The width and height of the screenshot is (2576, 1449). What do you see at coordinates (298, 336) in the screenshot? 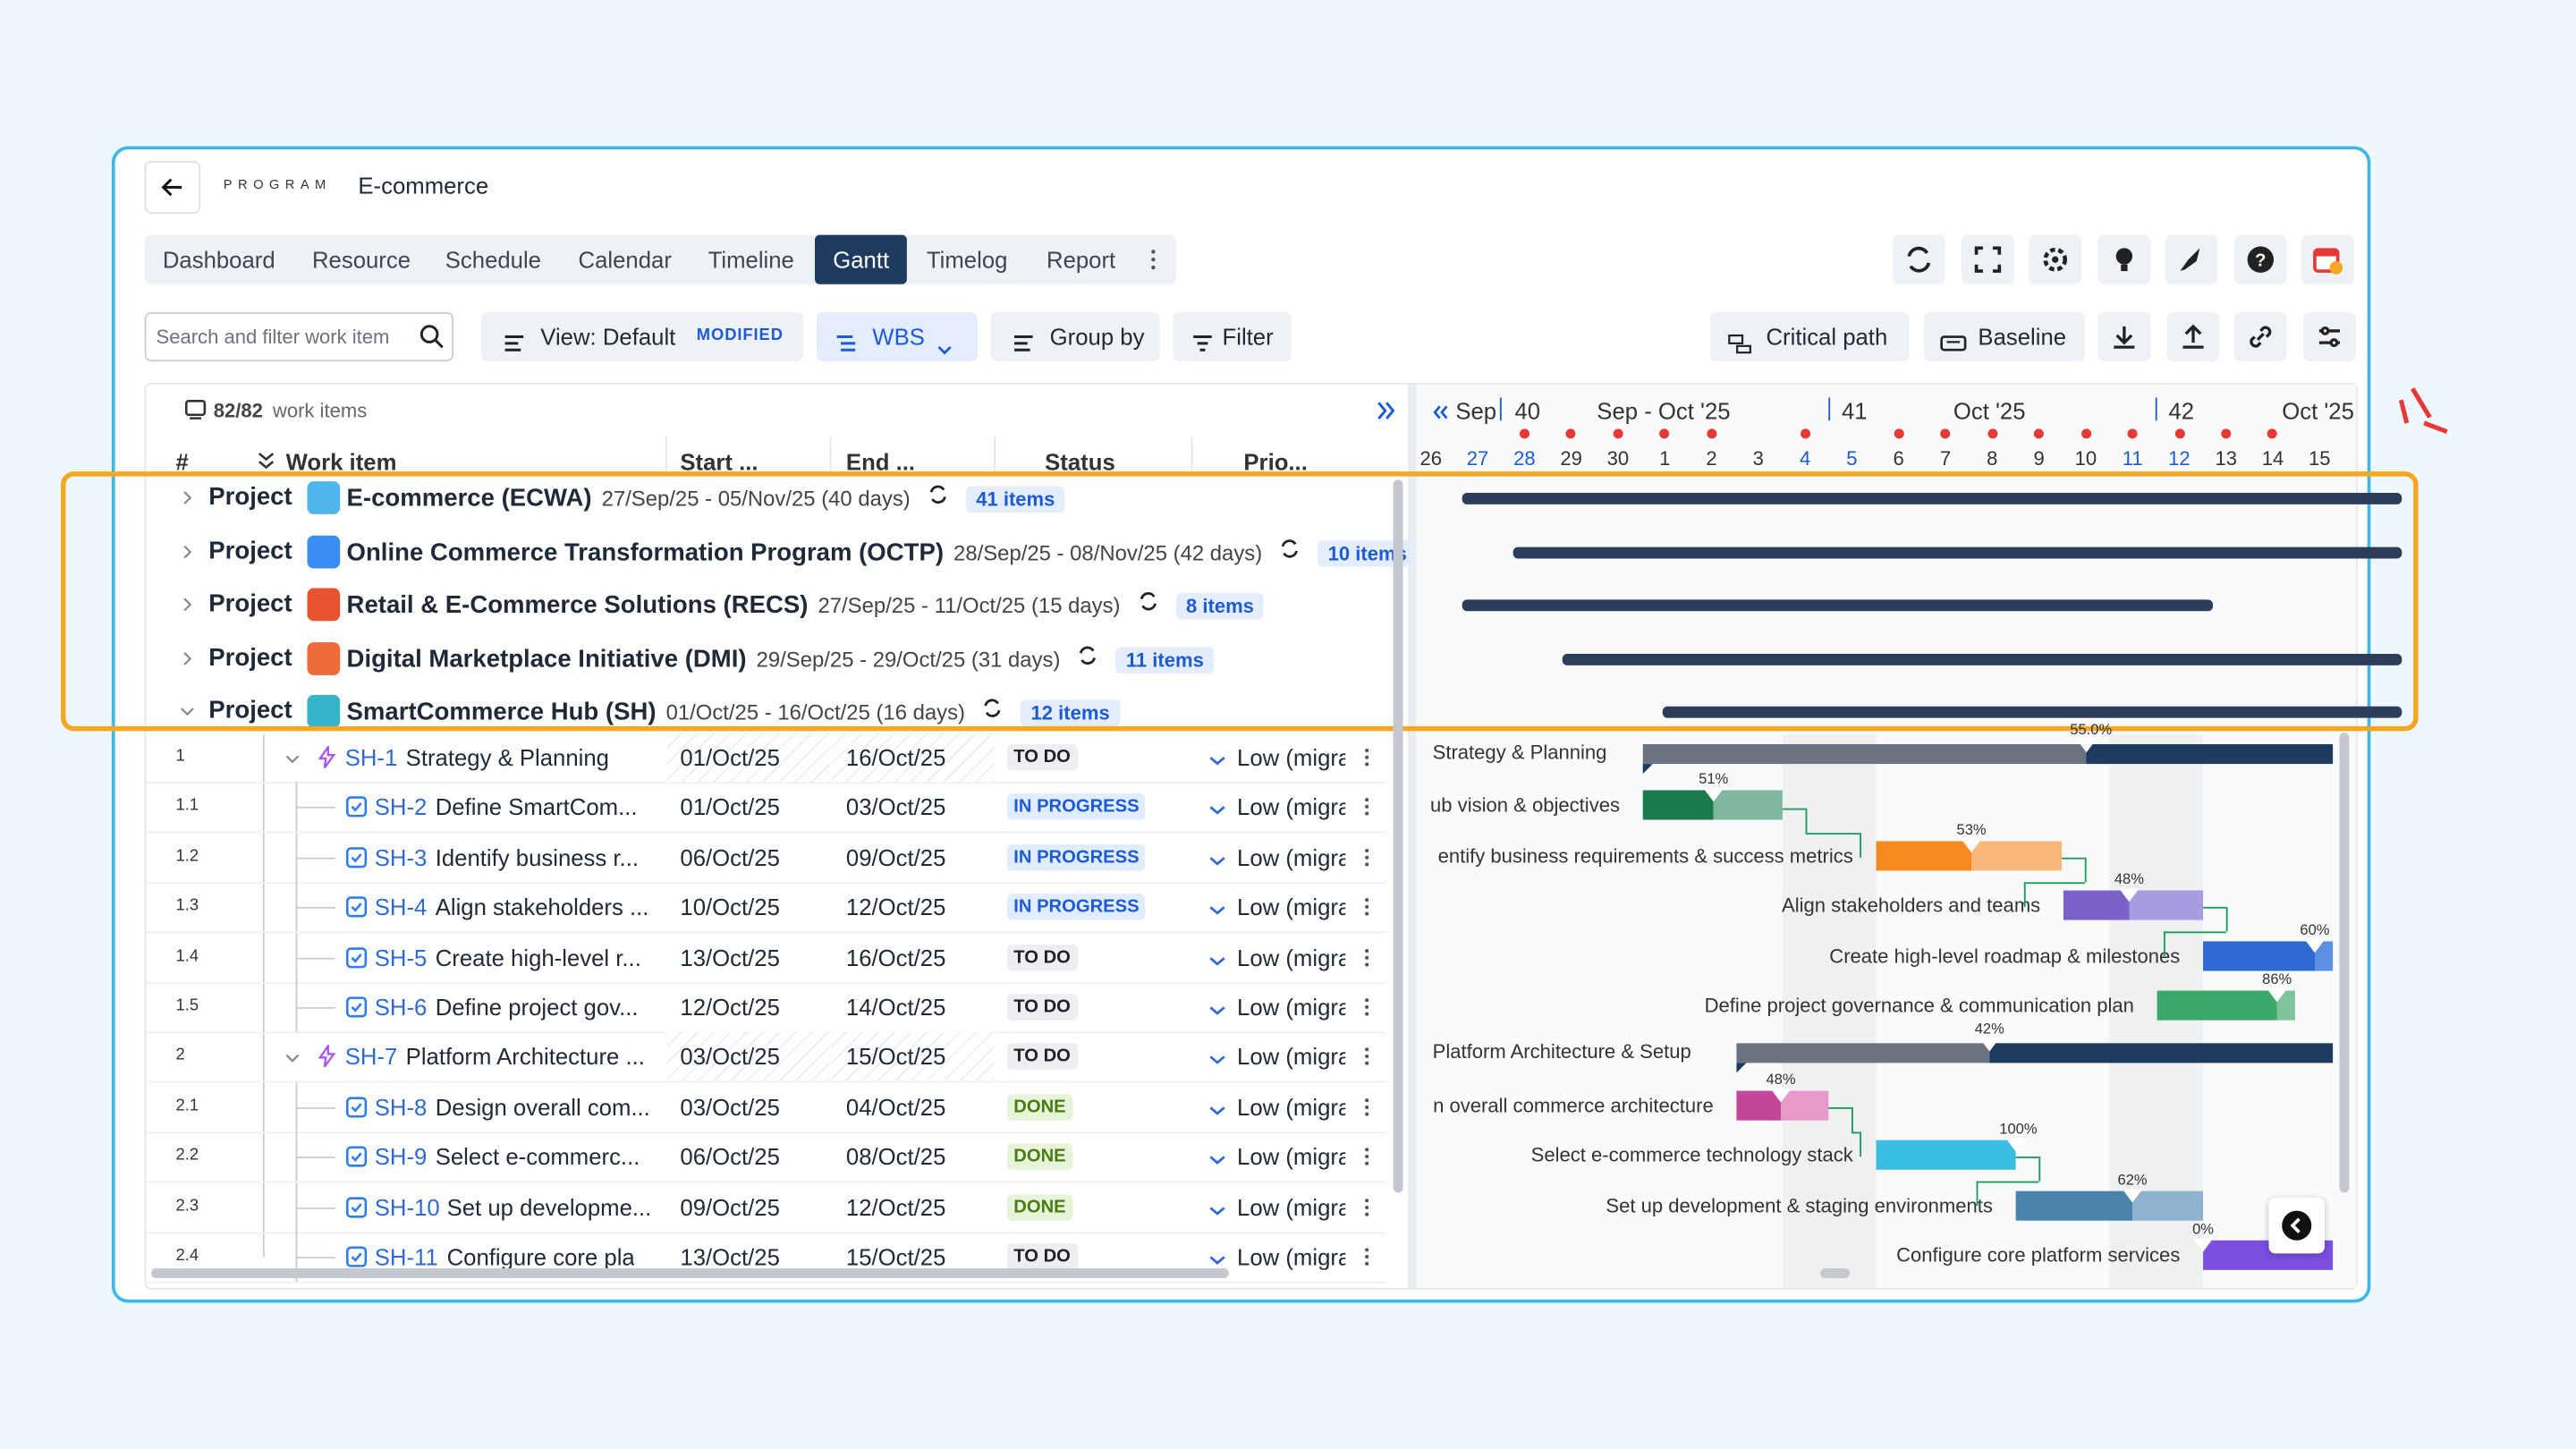
I see `search-box: Search and filter work item` at bounding box center [298, 336].